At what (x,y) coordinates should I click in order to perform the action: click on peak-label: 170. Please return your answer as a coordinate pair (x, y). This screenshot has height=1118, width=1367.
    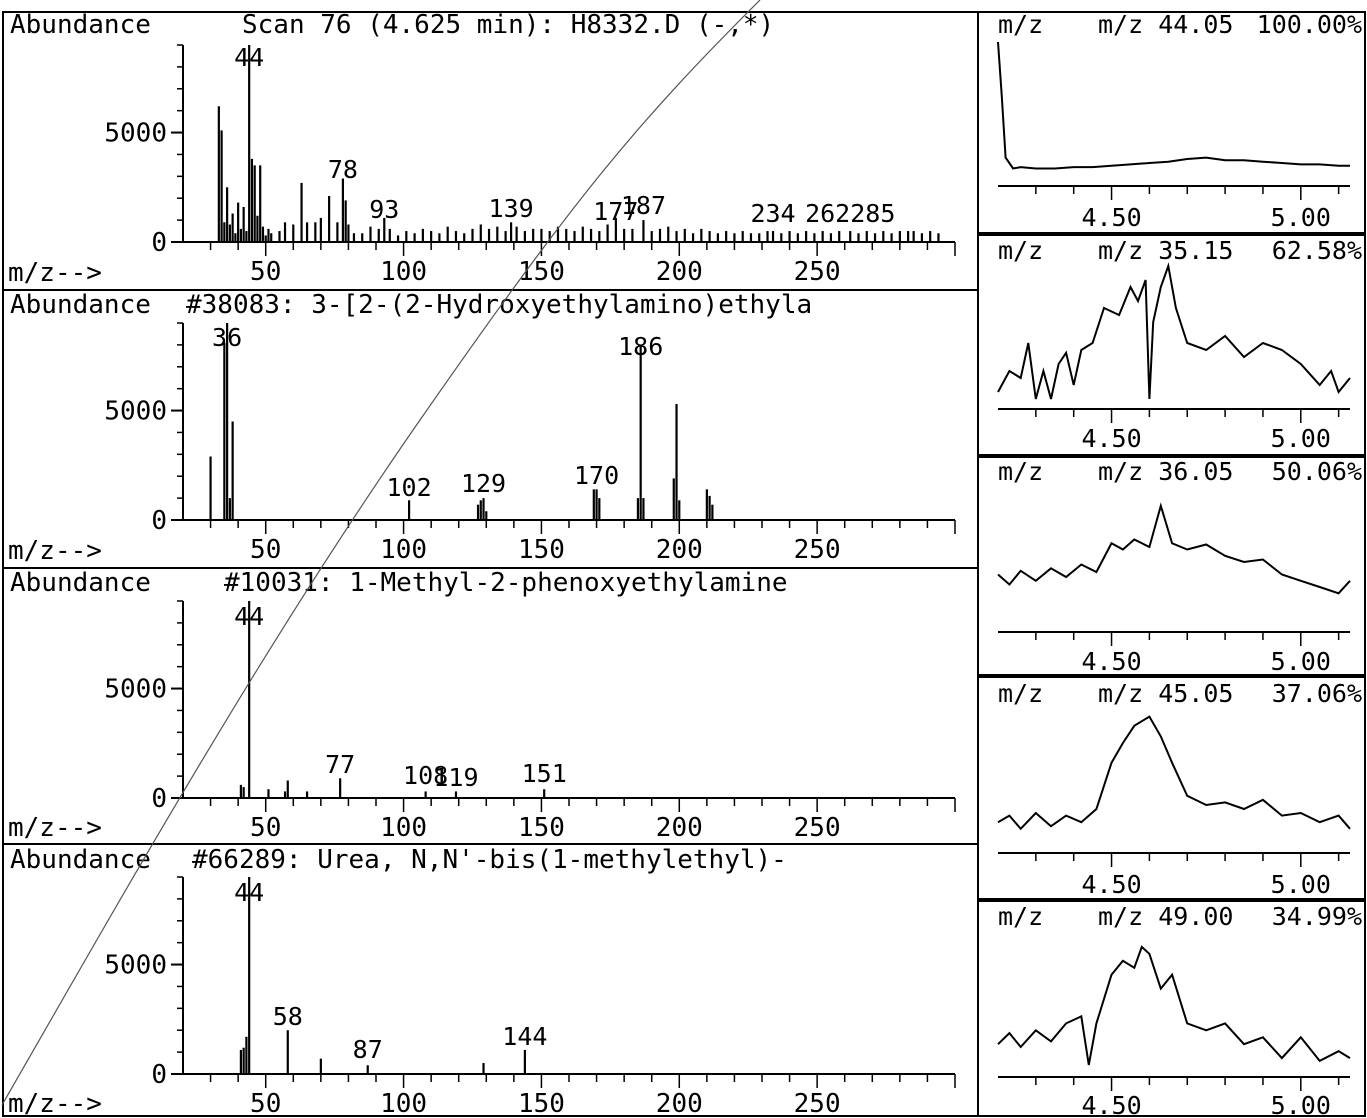
    Looking at the image, I should click on (596, 475).